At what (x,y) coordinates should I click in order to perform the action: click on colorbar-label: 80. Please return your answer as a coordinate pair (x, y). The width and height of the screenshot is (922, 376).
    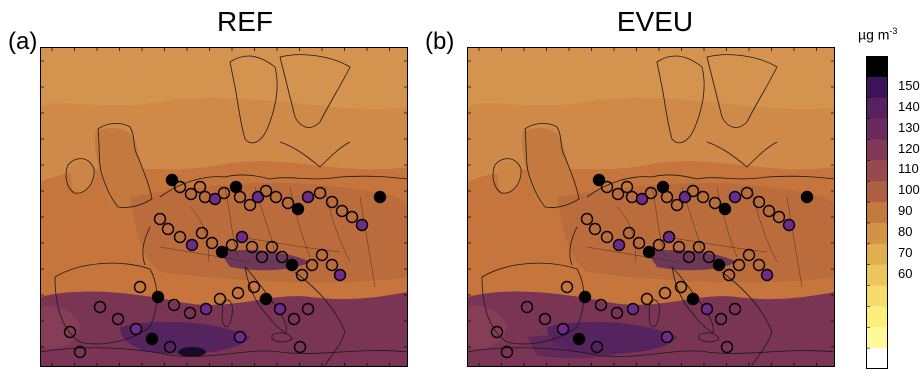
    Looking at the image, I should click on (905, 231).